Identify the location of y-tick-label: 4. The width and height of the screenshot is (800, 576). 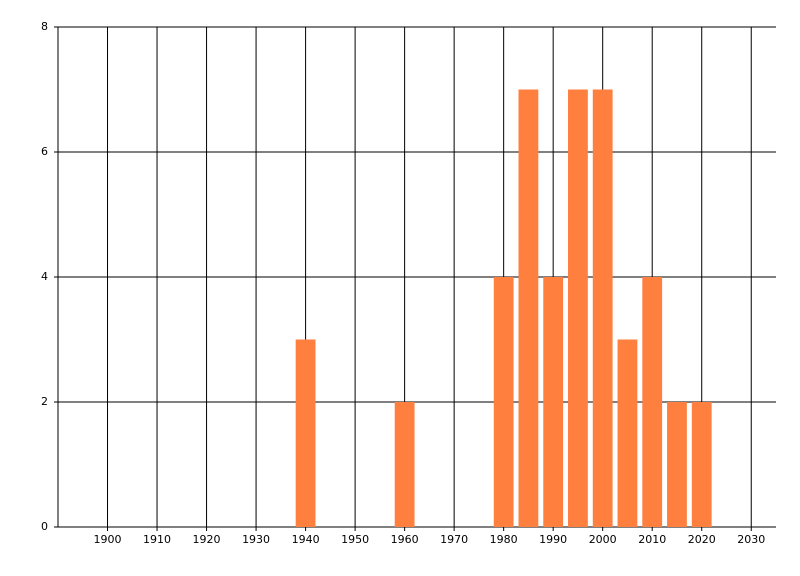
(44, 276).